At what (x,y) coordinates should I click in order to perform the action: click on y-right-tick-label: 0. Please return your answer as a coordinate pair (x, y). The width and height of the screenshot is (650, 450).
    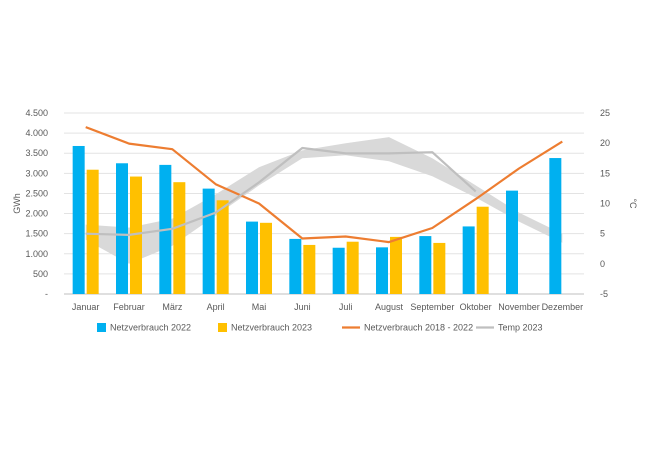
    Looking at the image, I should click on (602, 264).